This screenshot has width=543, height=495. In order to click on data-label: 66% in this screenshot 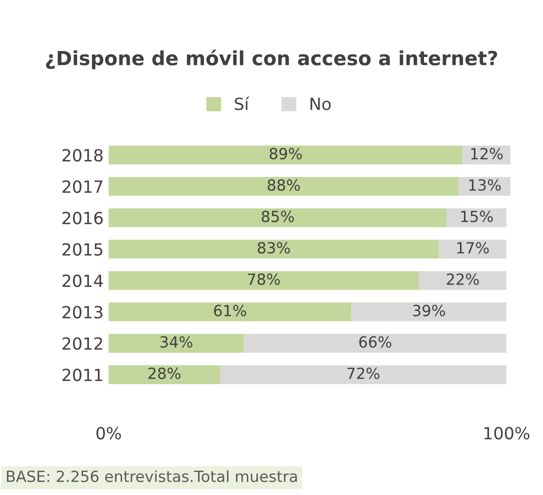, I will do `click(375, 342)`.